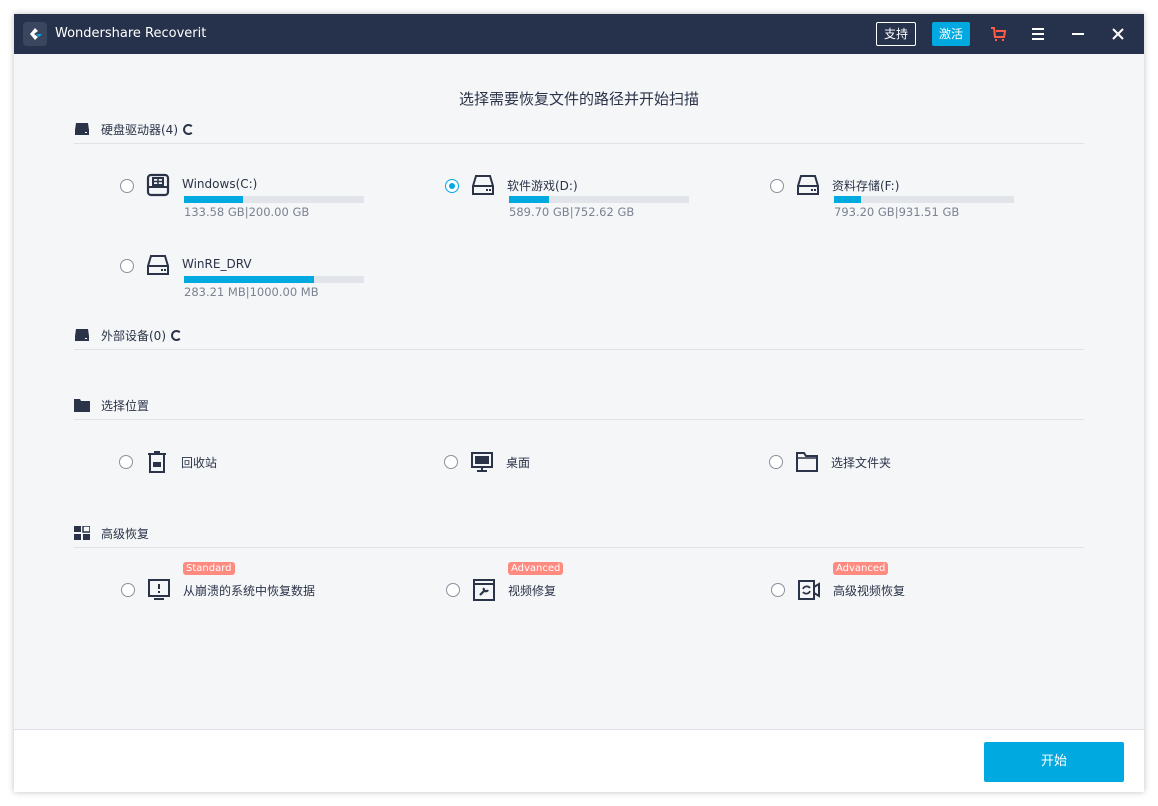 This screenshot has height=806, width=1158. Describe the element at coordinates (579, 408) in the screenshot. I see `section-location: 选择位置` at that location.